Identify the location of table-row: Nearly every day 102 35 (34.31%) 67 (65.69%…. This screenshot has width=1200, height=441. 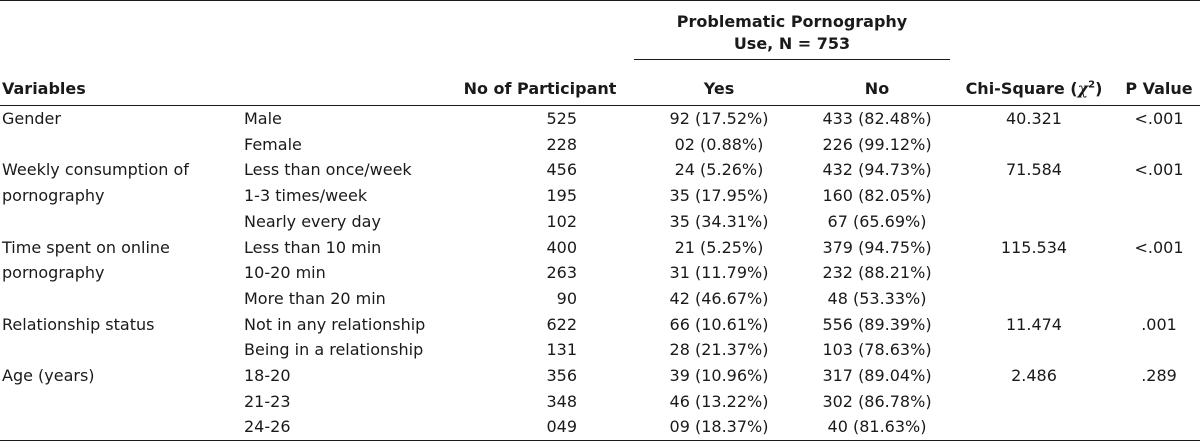
(600, 222).